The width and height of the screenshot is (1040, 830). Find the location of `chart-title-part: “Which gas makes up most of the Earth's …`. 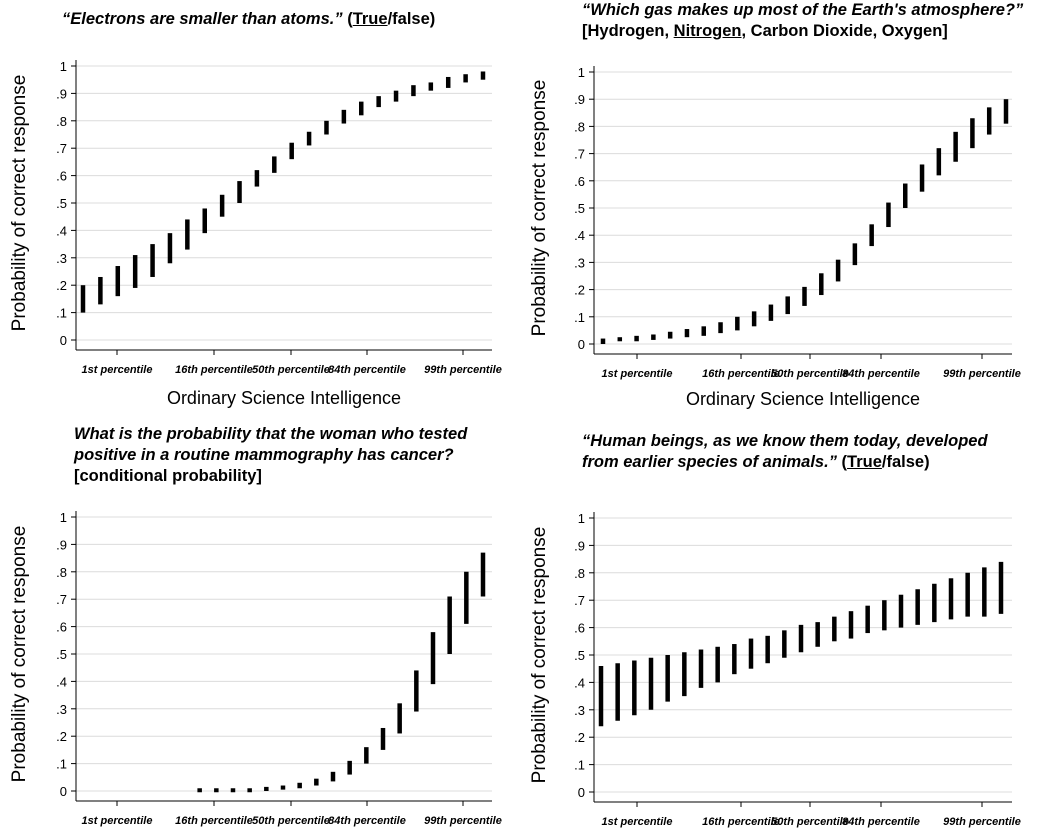

chart-title-part: “Which gas makes up most of the Earth's … is located at coordinates (803, 10).